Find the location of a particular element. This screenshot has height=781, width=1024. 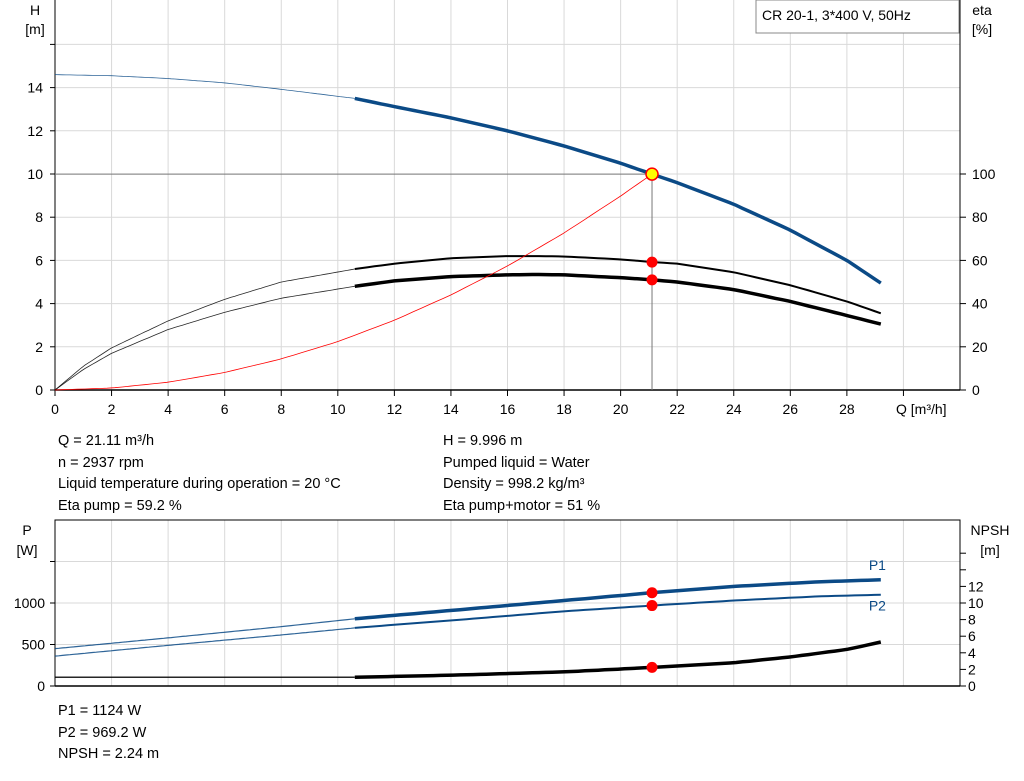

legend-box: CR 20-1, 3*400 V, 50Hz is located at coordinates (857, 17).